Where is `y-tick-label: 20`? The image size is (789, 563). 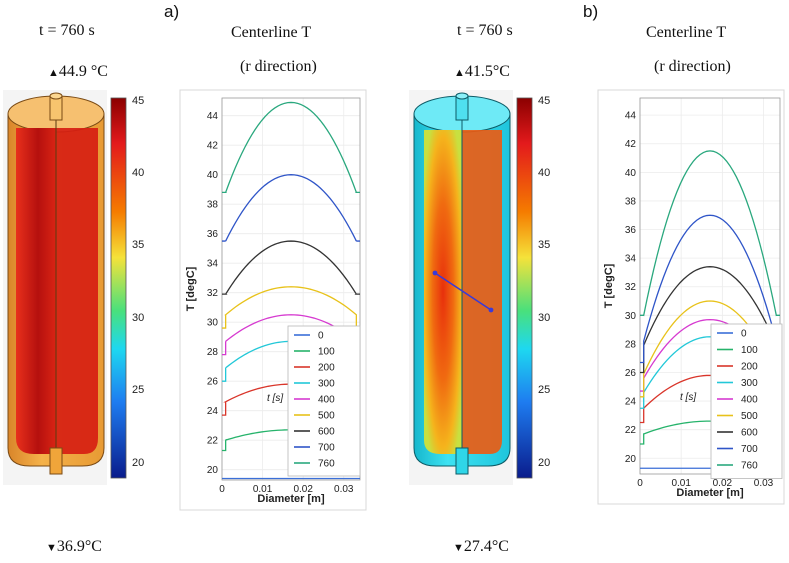
y-tick-label: 20 is located at coordinates (631, 459).